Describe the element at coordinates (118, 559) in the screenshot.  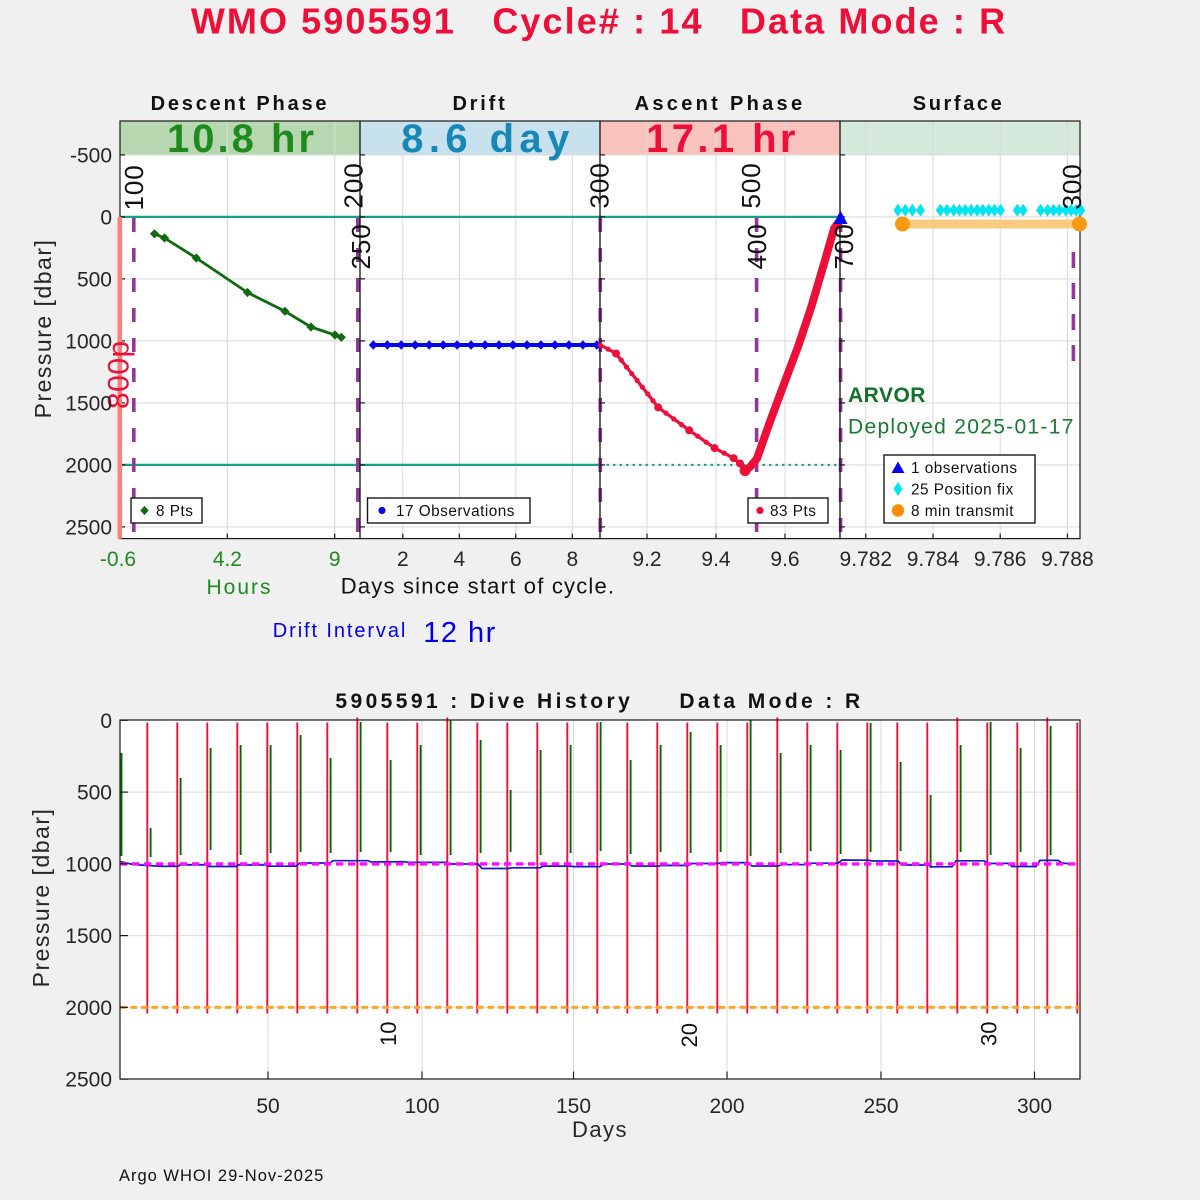
I see `svg-text: -0.6` at that location.